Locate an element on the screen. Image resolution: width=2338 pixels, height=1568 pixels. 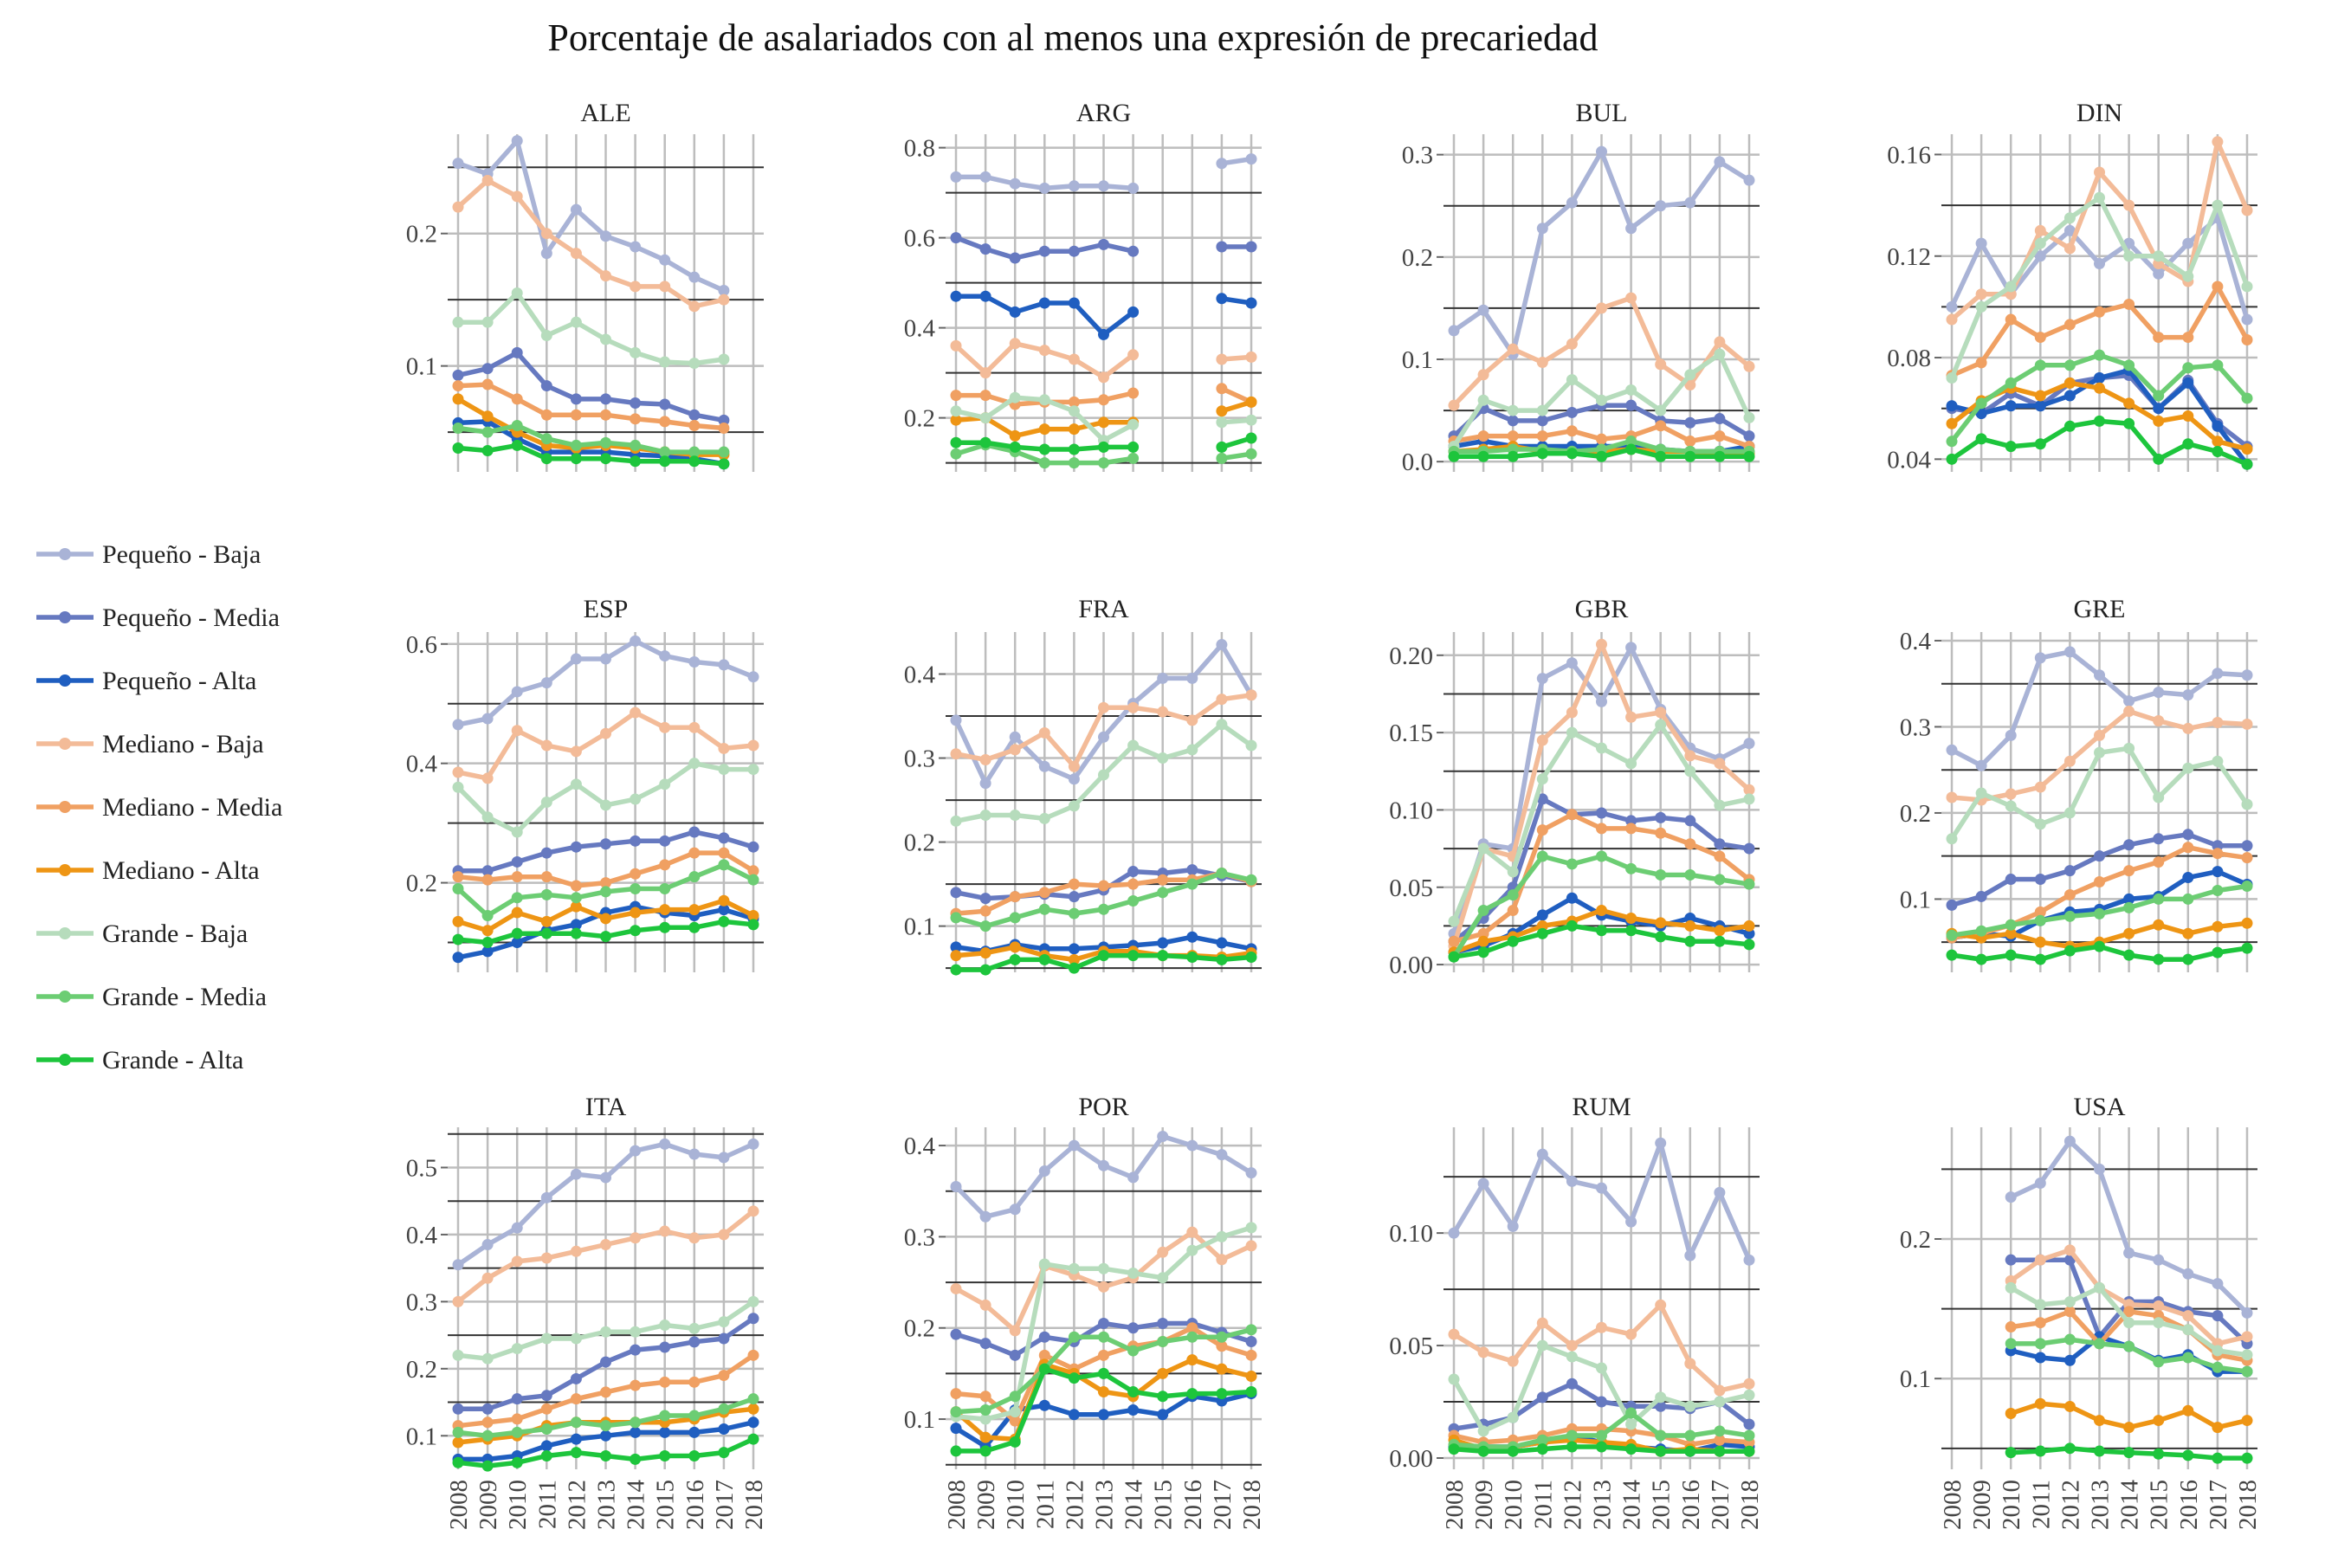
y-tick-label: 0.2 is located at coordinates (919, 419).